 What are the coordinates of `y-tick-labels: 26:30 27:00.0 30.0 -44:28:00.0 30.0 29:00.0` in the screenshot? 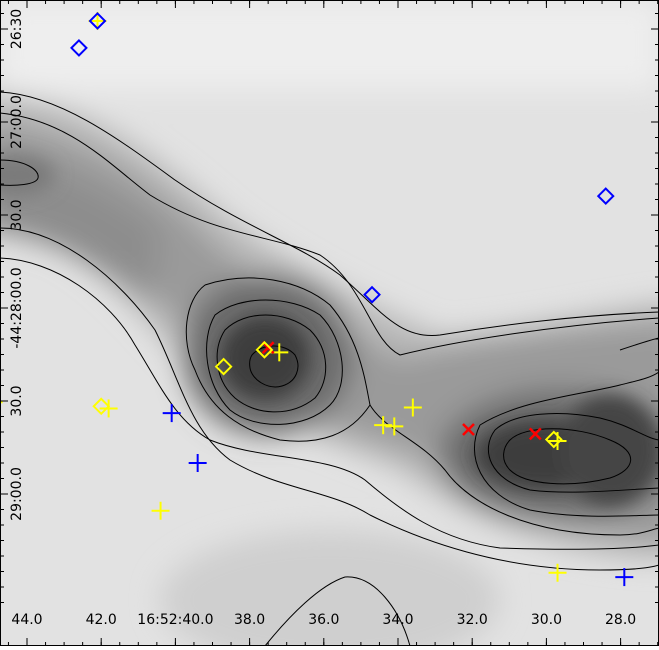 It's located at (17, 265).